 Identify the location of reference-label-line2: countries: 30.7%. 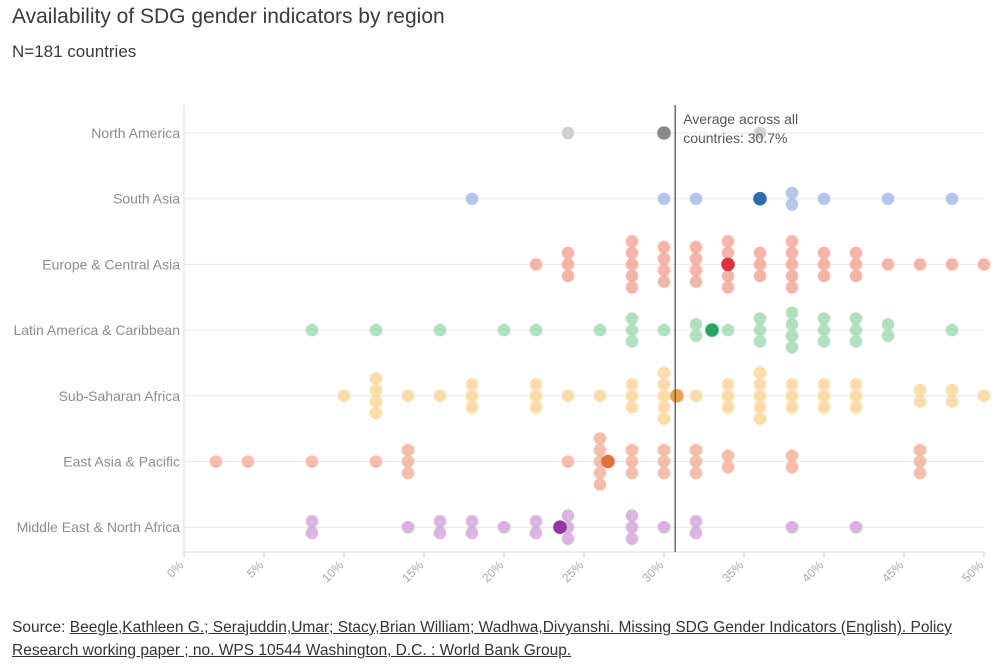
(735, 138).